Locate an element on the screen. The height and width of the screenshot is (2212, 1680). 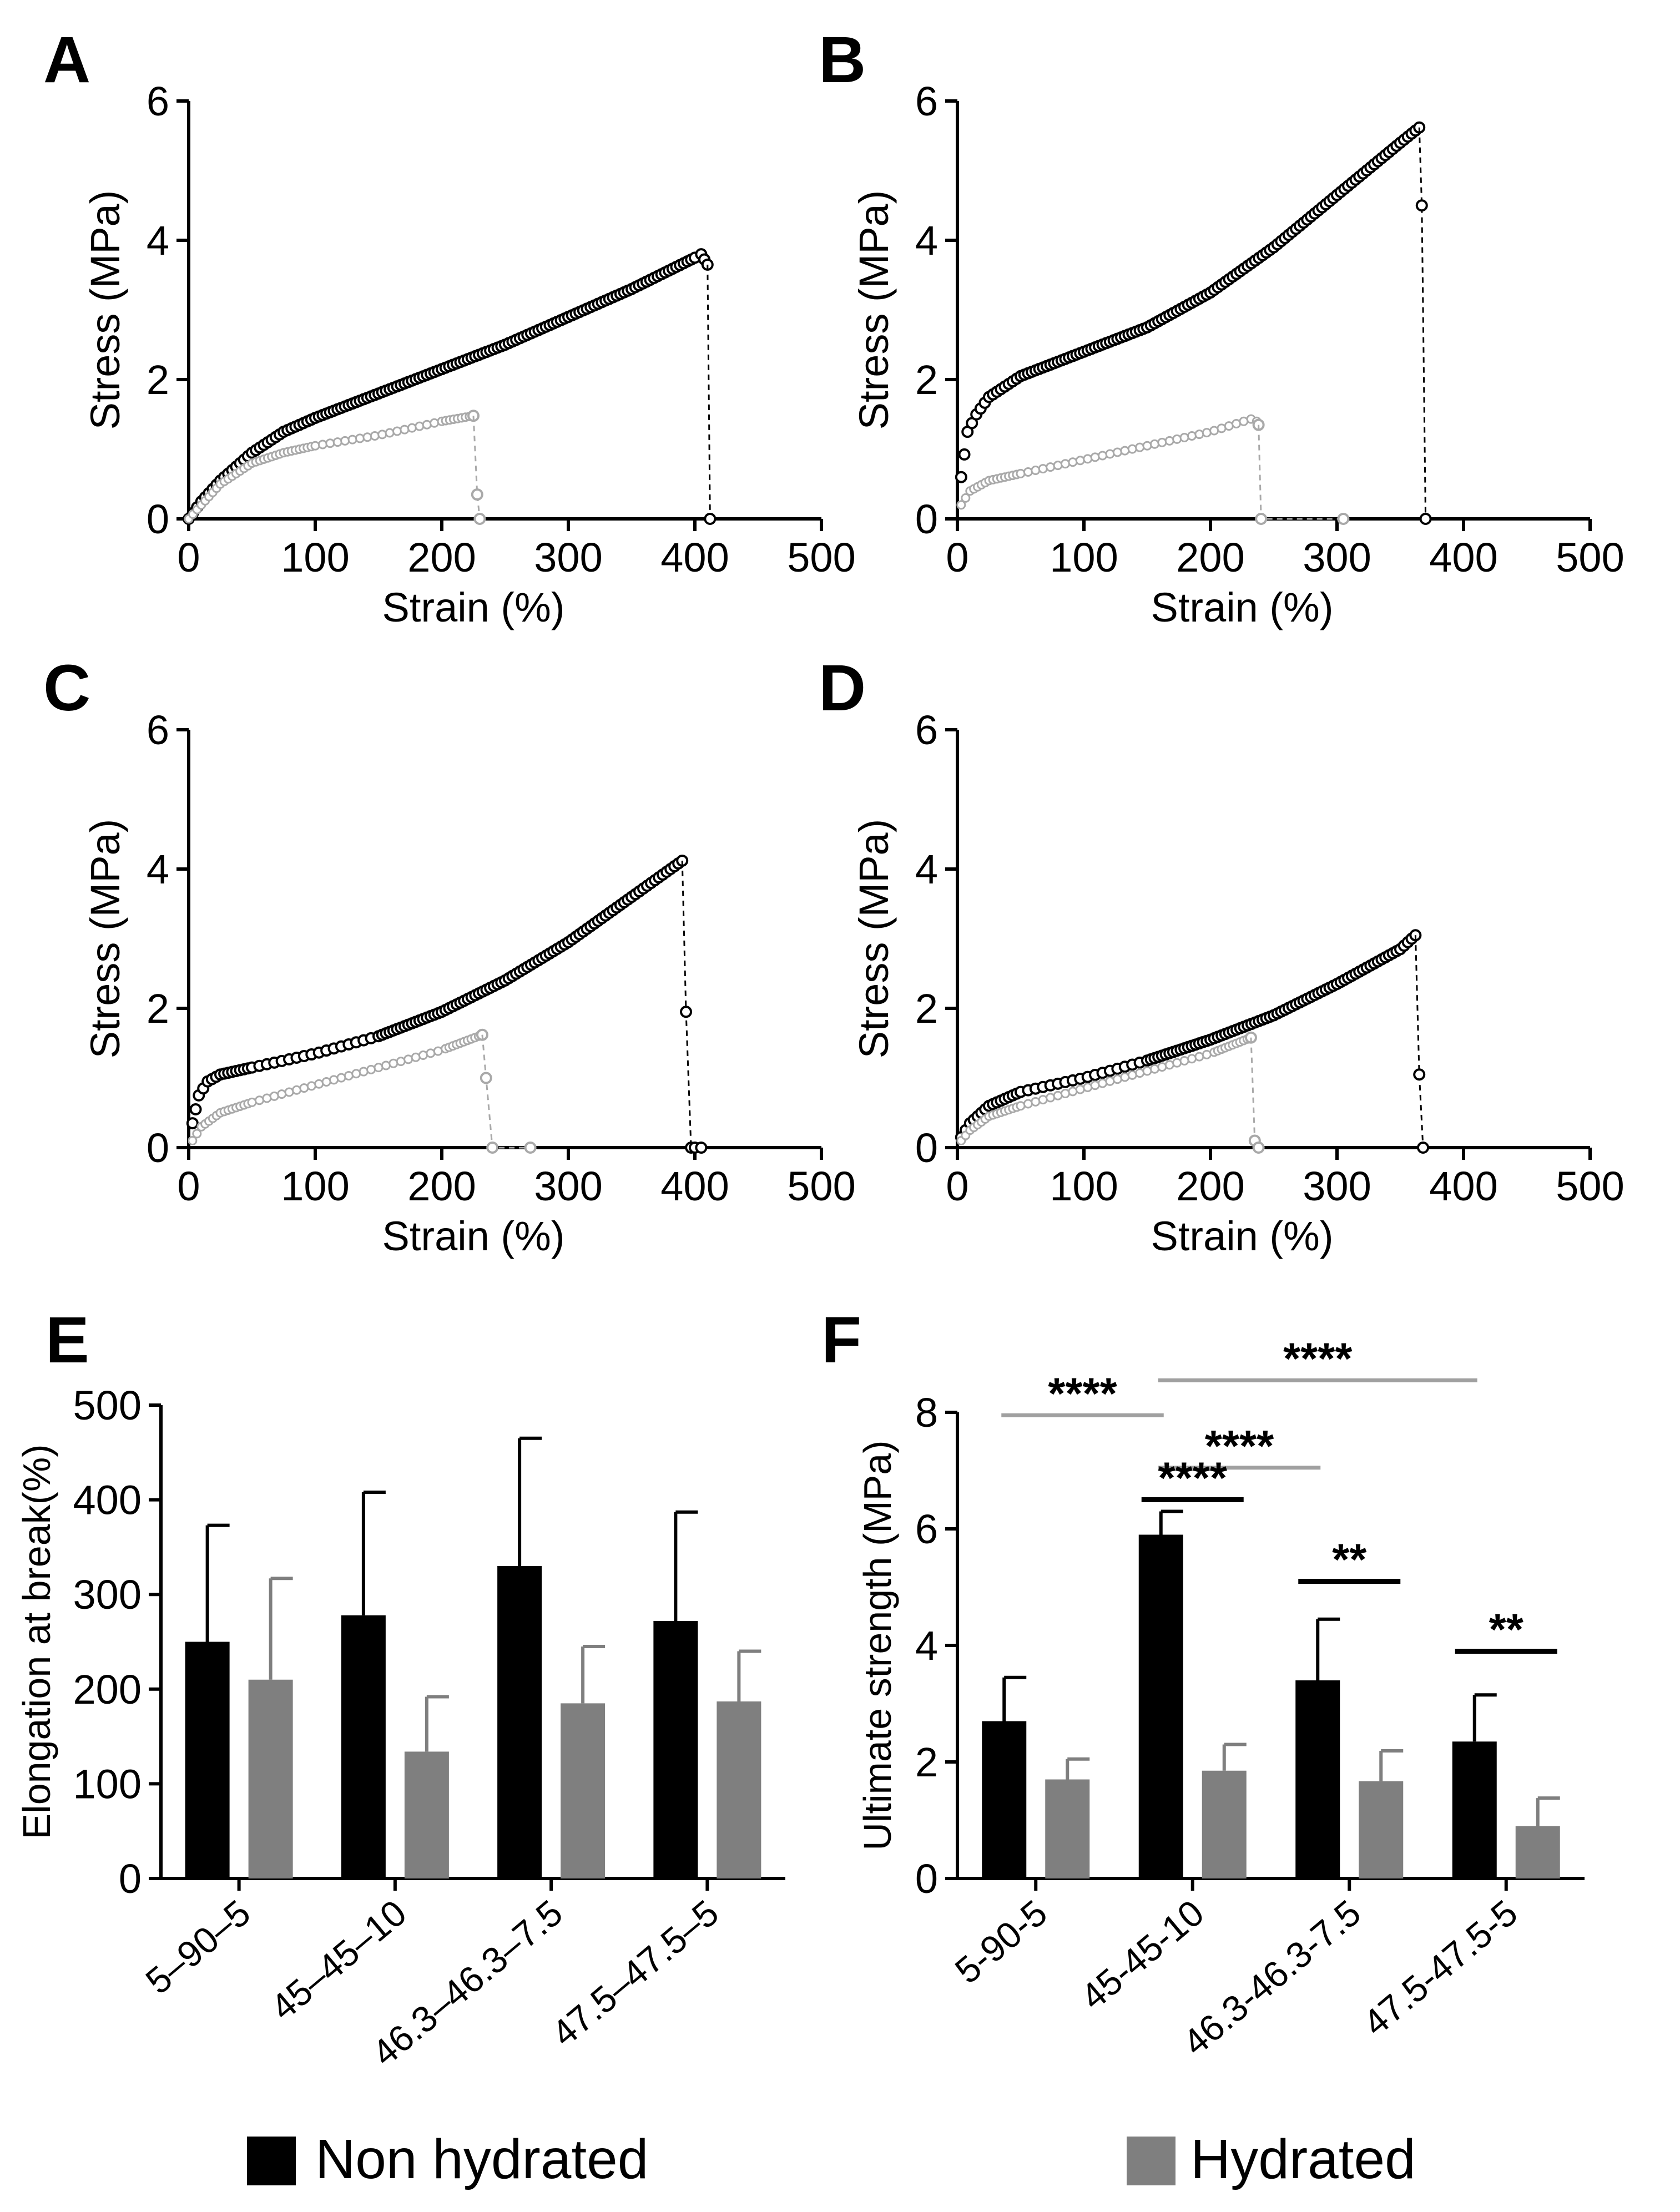
legend-swatch-hydrated is located at coordinates (1151, 2161).